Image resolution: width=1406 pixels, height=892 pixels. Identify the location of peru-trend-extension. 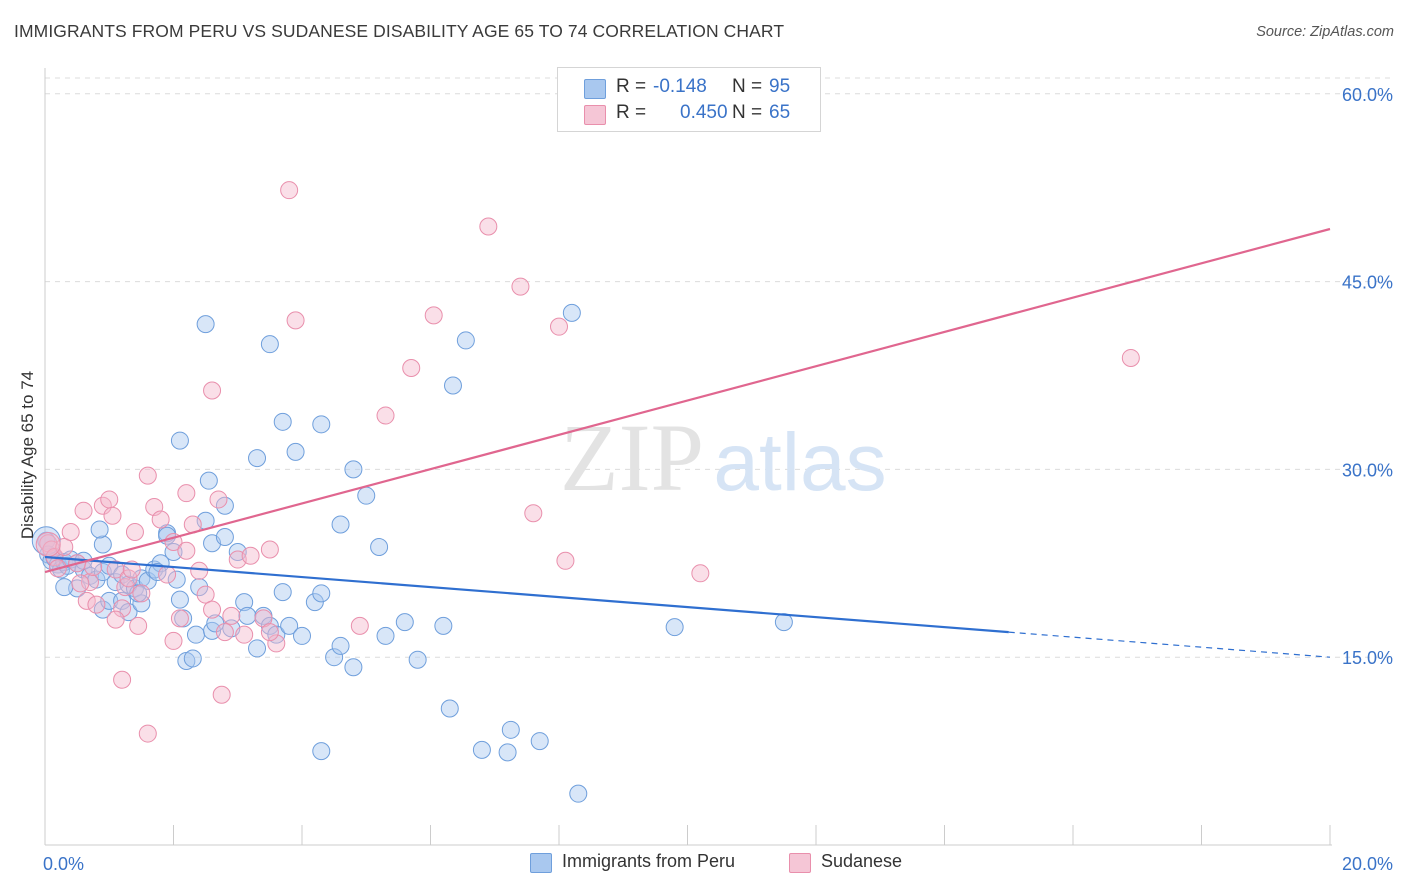
(1169, 644).